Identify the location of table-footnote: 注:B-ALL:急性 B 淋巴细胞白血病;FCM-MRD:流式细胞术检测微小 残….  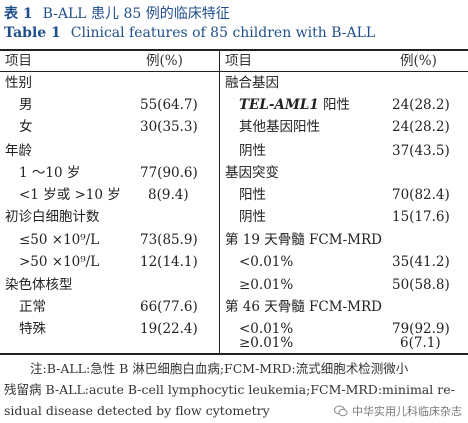
(234, 389).